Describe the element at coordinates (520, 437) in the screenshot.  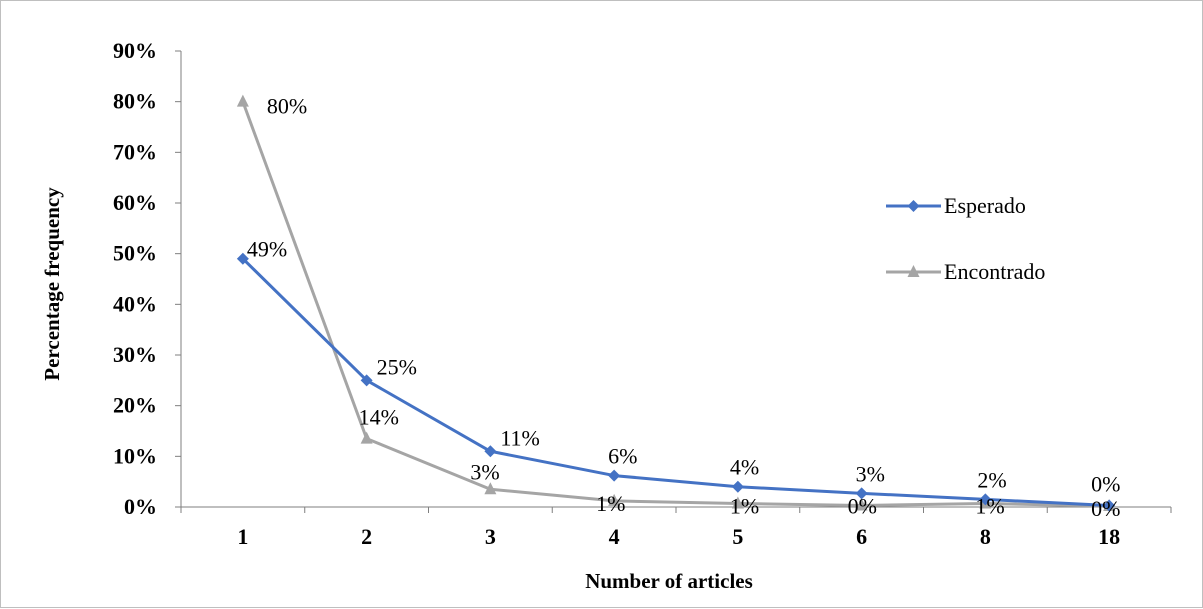
I see `data-label-esperado: 11%` at that location.